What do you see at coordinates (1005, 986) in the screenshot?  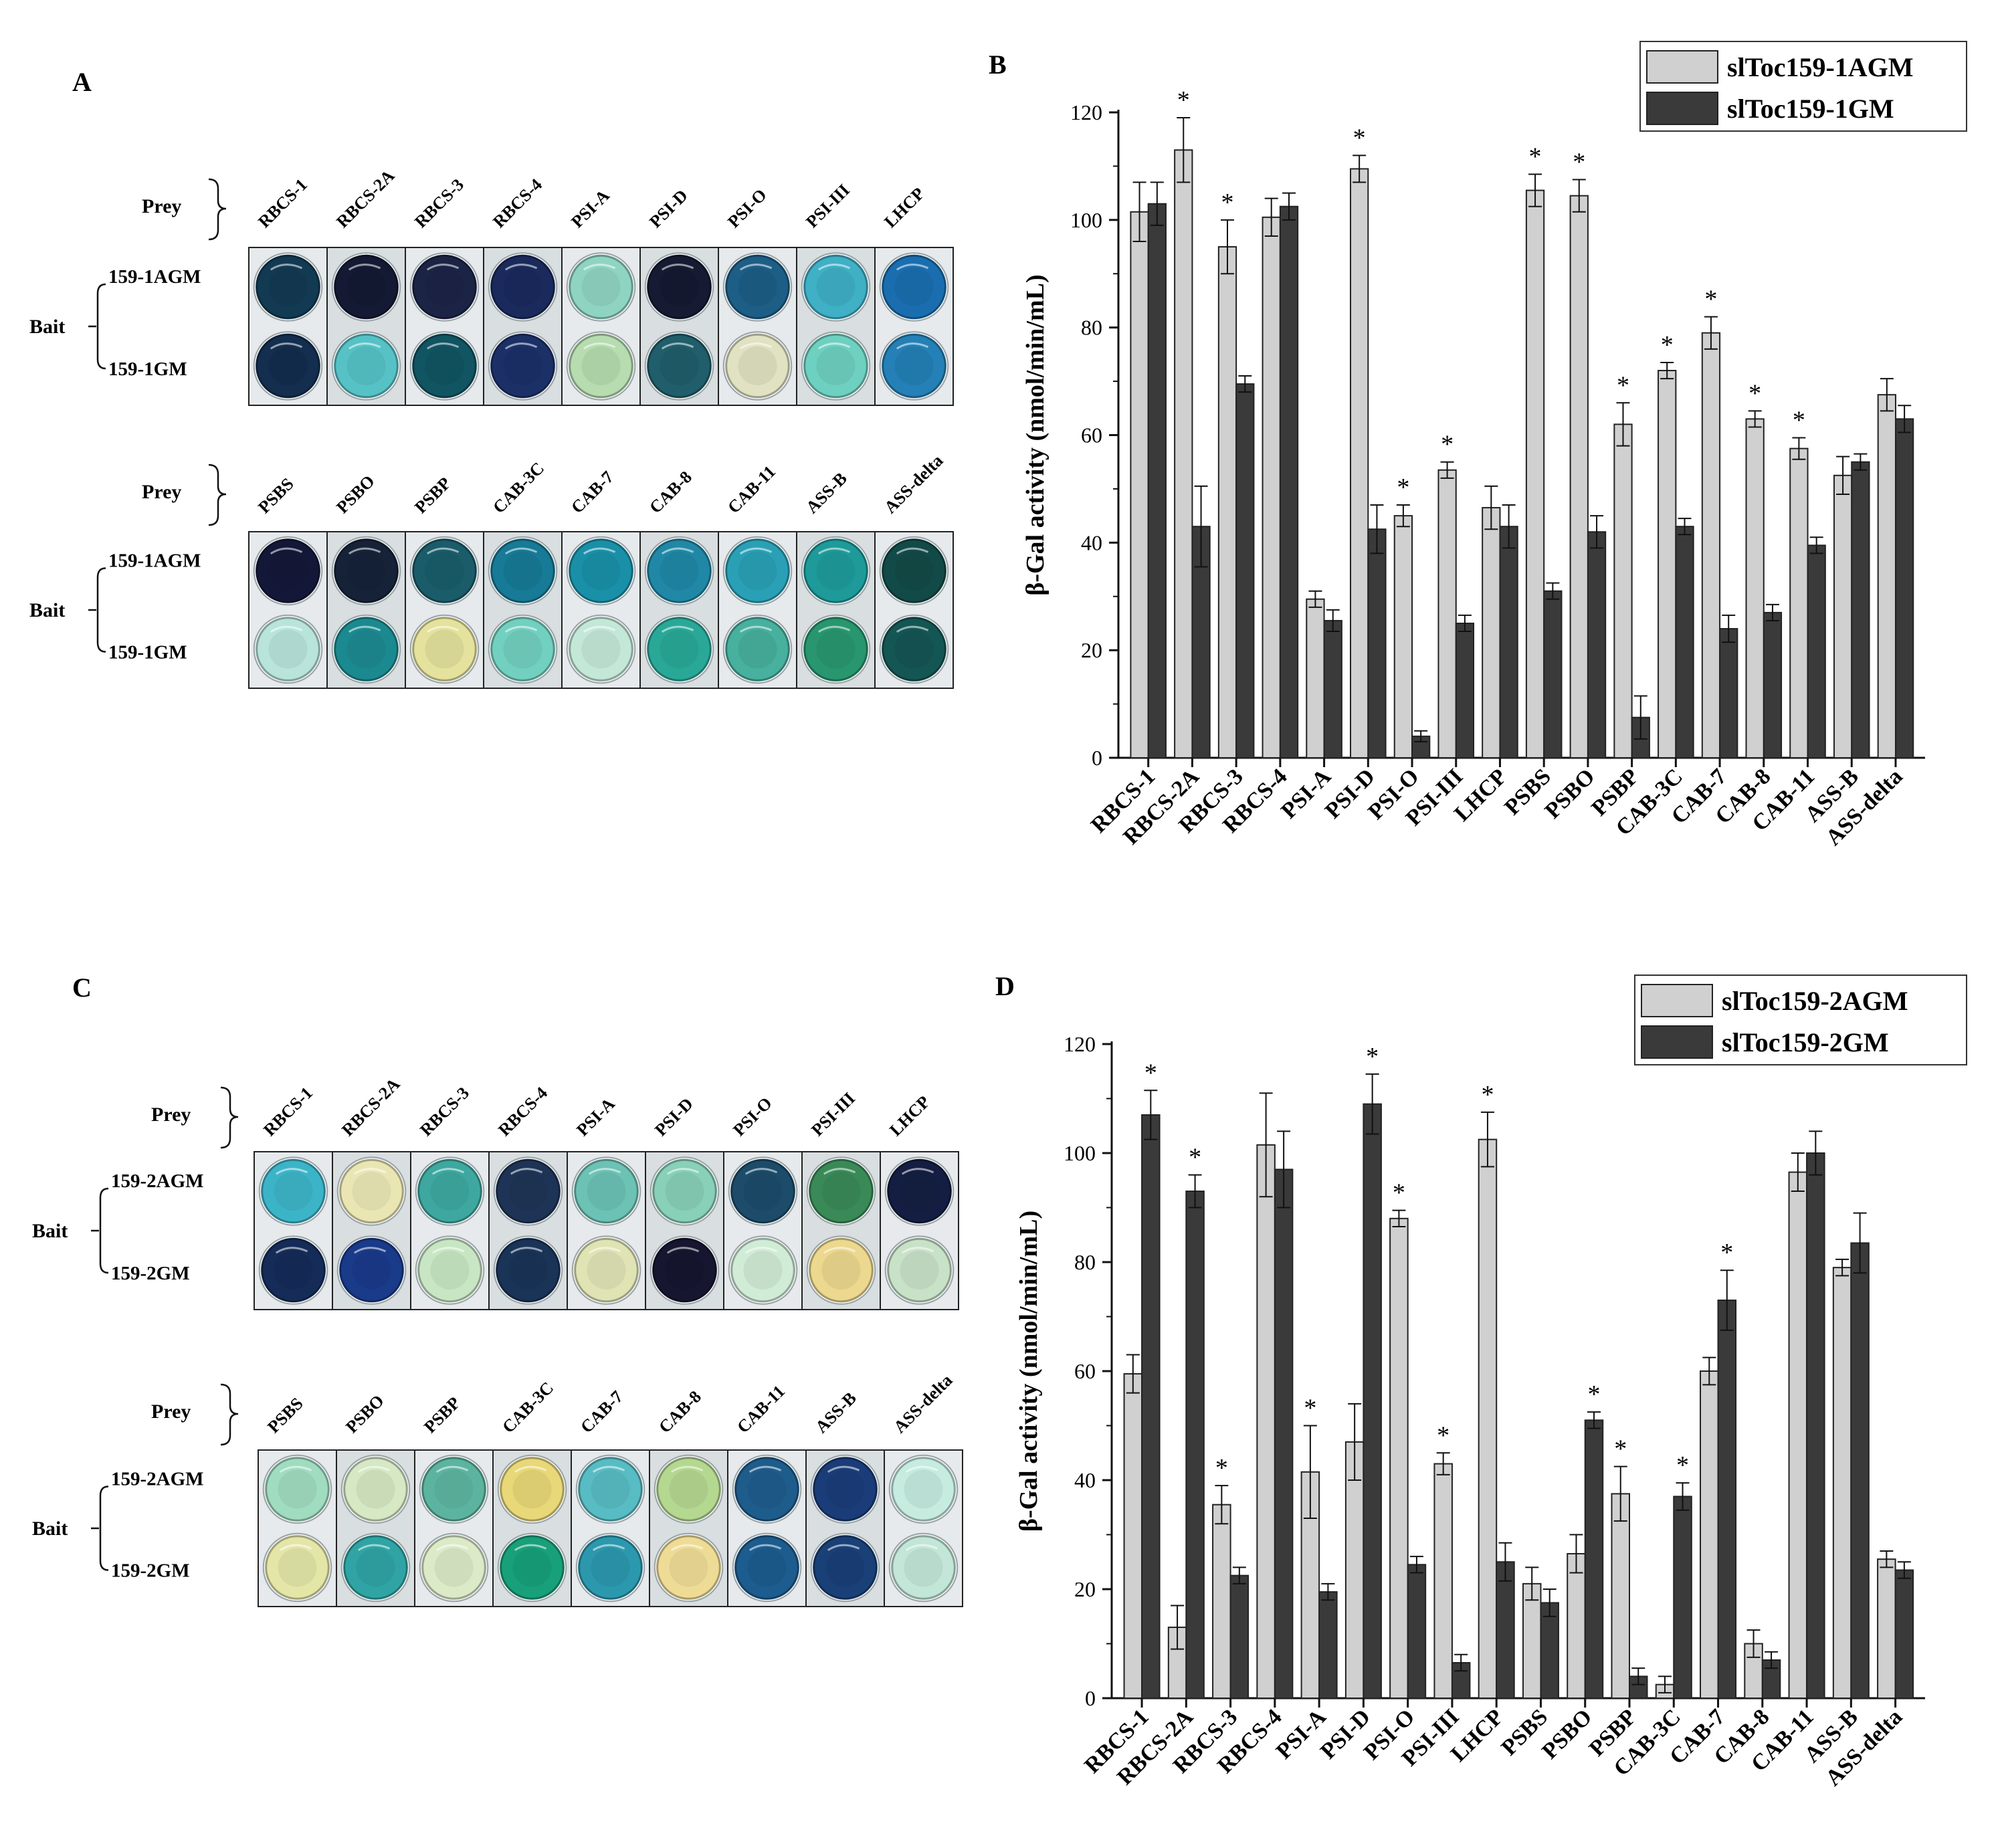 I see `panel-letter-d: D` at bounding box center [1005, 986].